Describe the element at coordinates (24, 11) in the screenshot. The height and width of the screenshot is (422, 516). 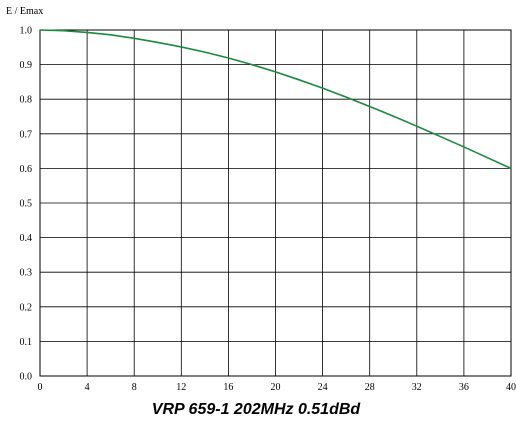
I see `y-axis-label: E / Emax` at that location.